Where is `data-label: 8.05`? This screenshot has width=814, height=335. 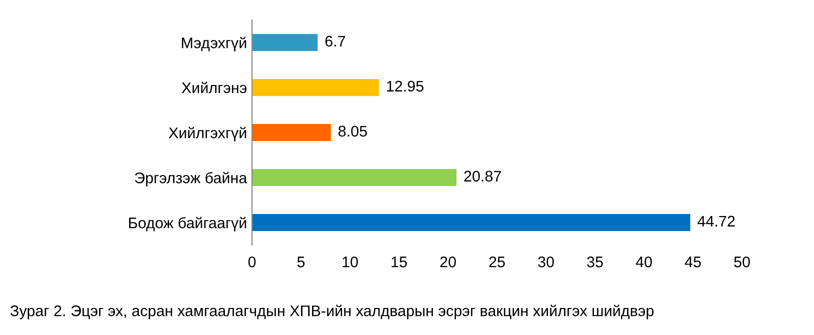 data-label: 8.05 is located at coordinates (352, 131).